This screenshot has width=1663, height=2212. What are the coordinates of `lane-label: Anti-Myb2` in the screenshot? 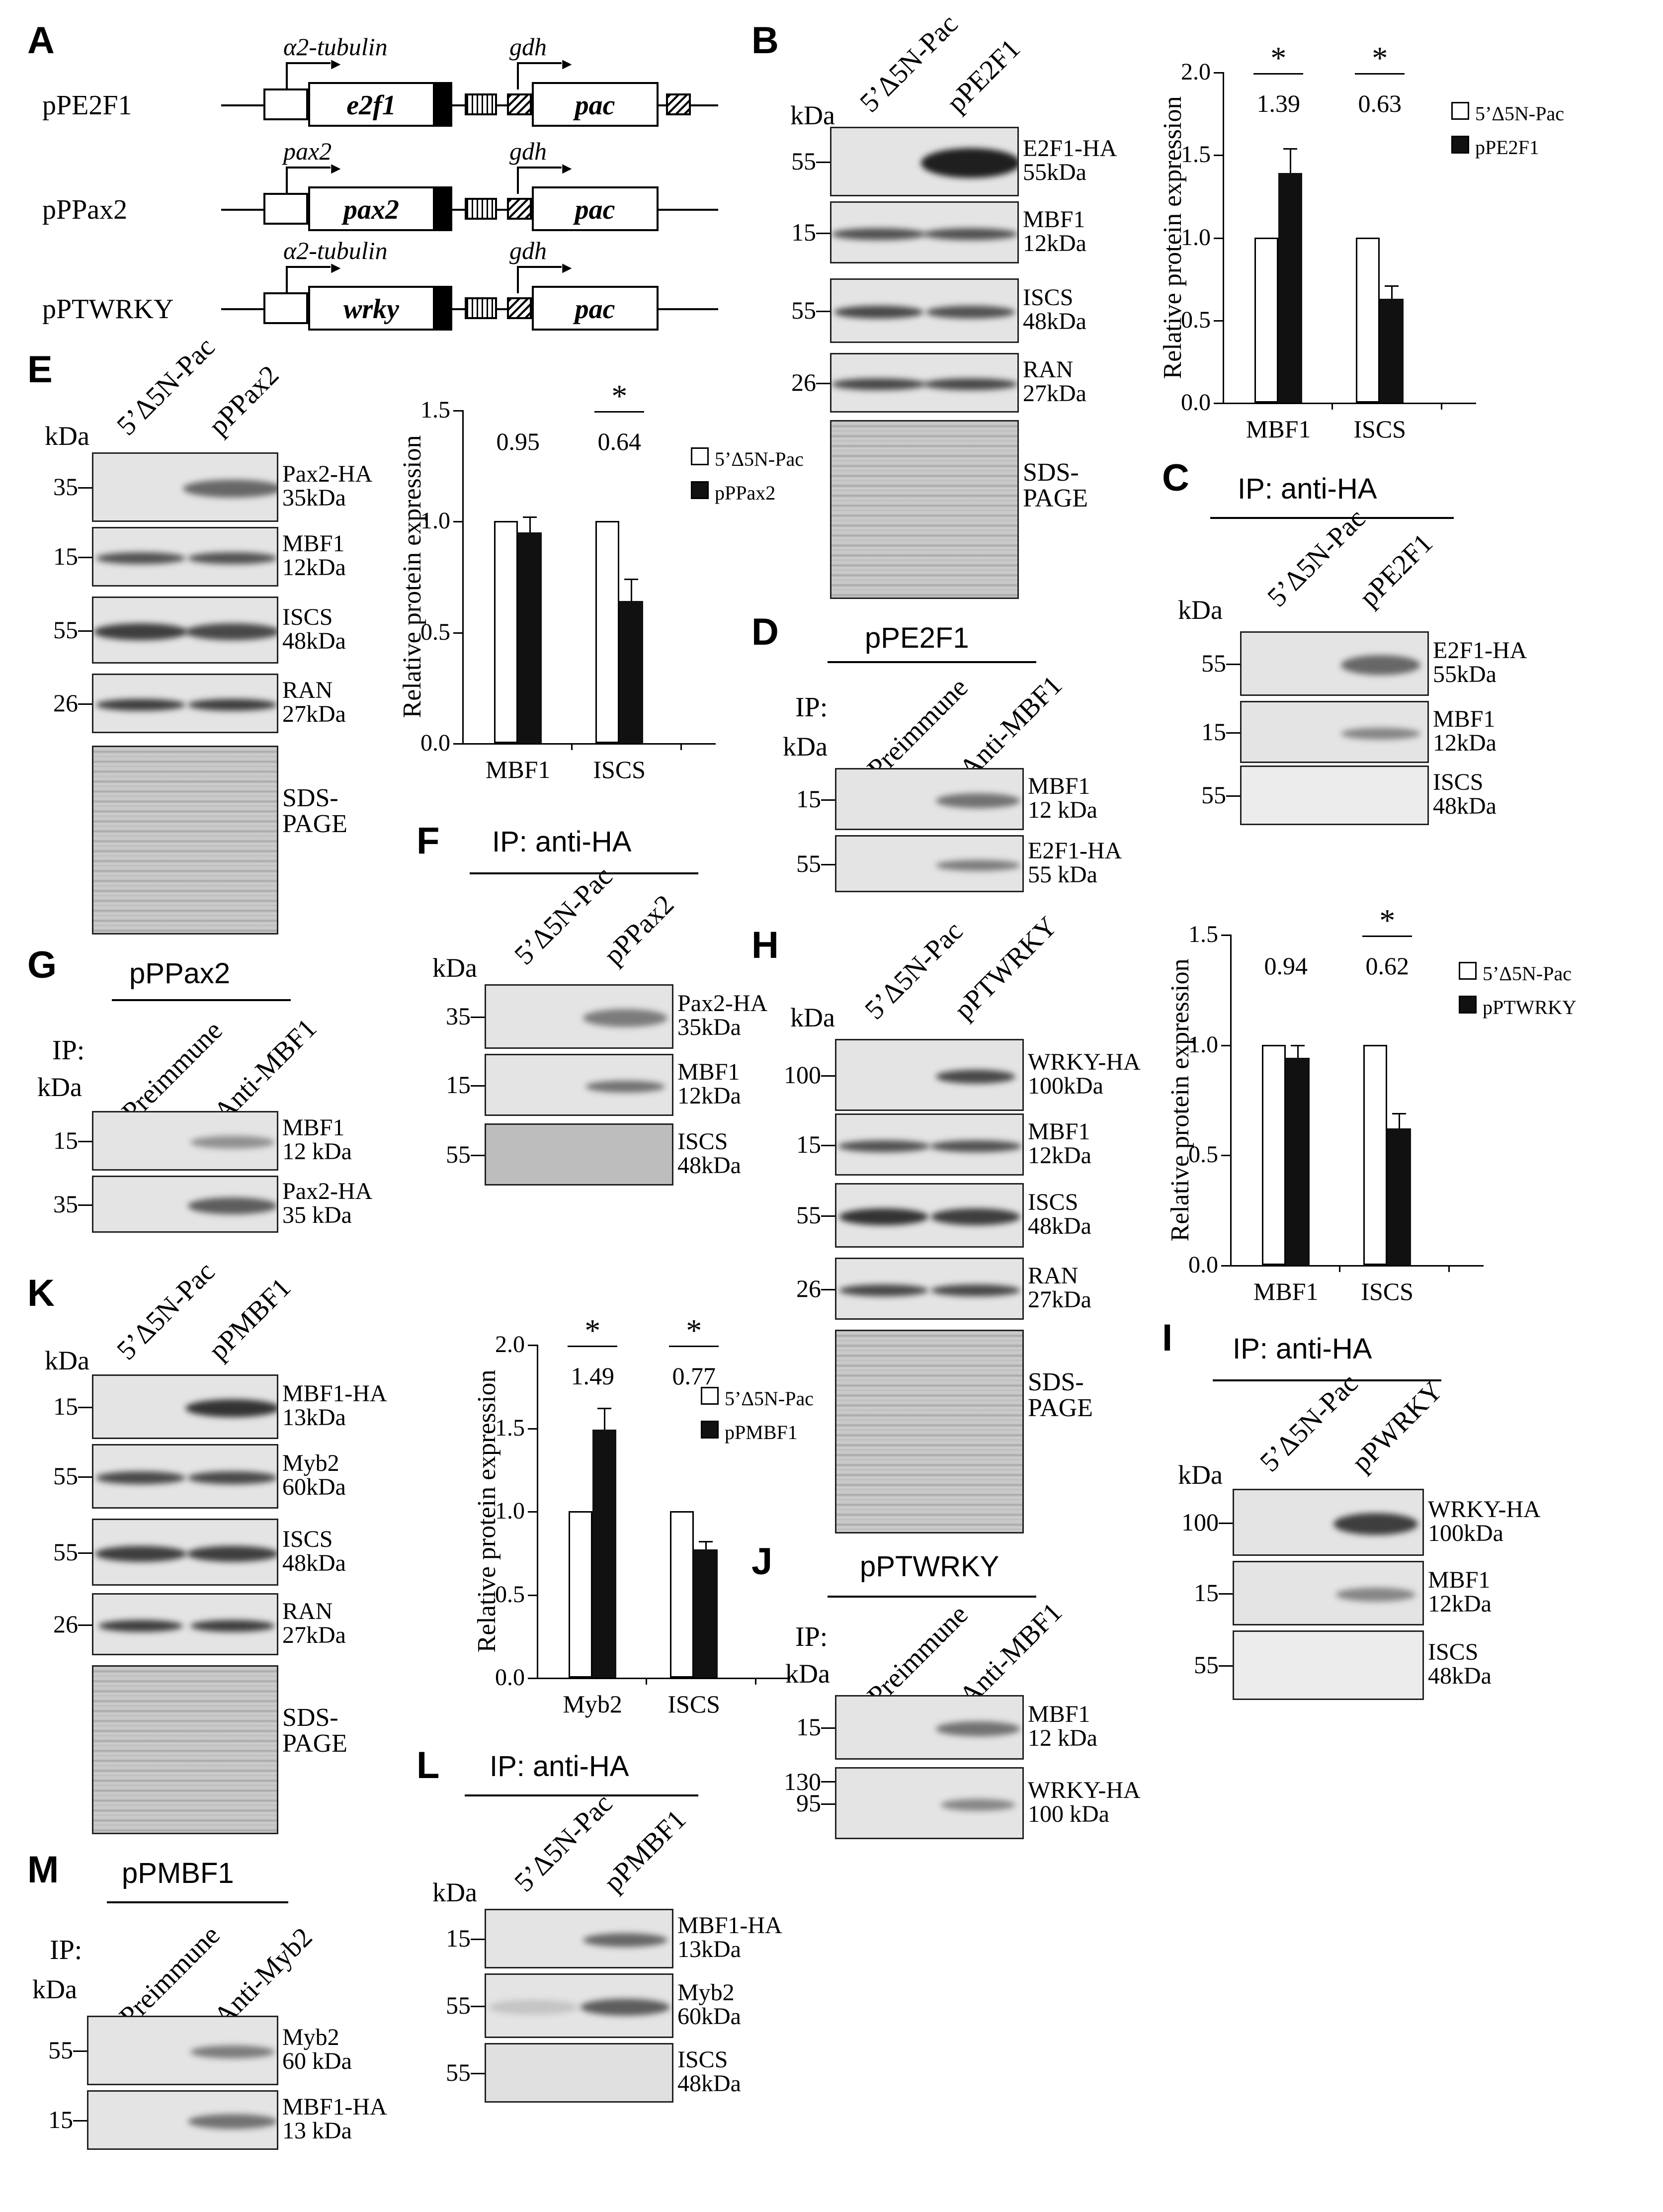 It's located at (263, 1977).